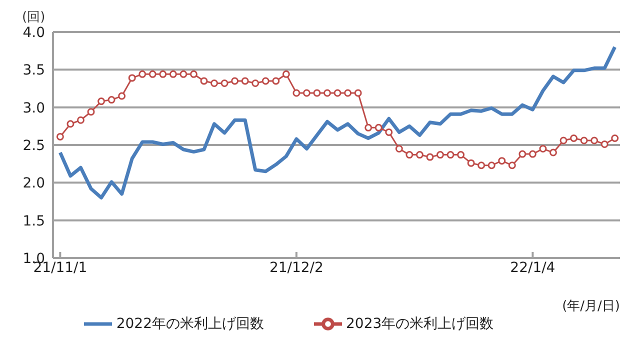 The width and height of the screenshot is (640, 346). Describe the element at coordinates (33, 70) in the screenshot. I see `y-tick-label: 3.5` at that location.